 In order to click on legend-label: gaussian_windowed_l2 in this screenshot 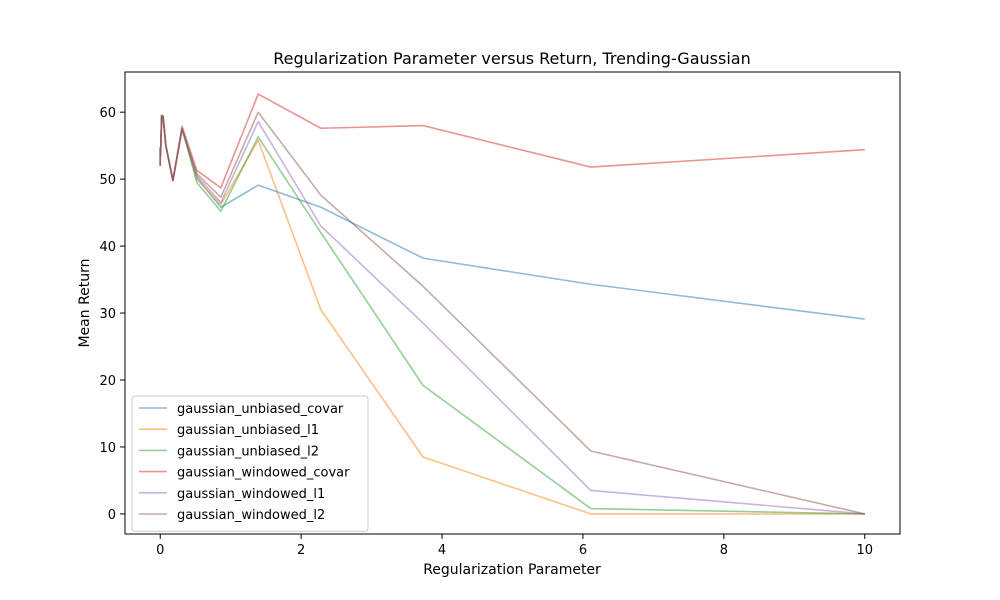, I will do `click(251, 515)`.